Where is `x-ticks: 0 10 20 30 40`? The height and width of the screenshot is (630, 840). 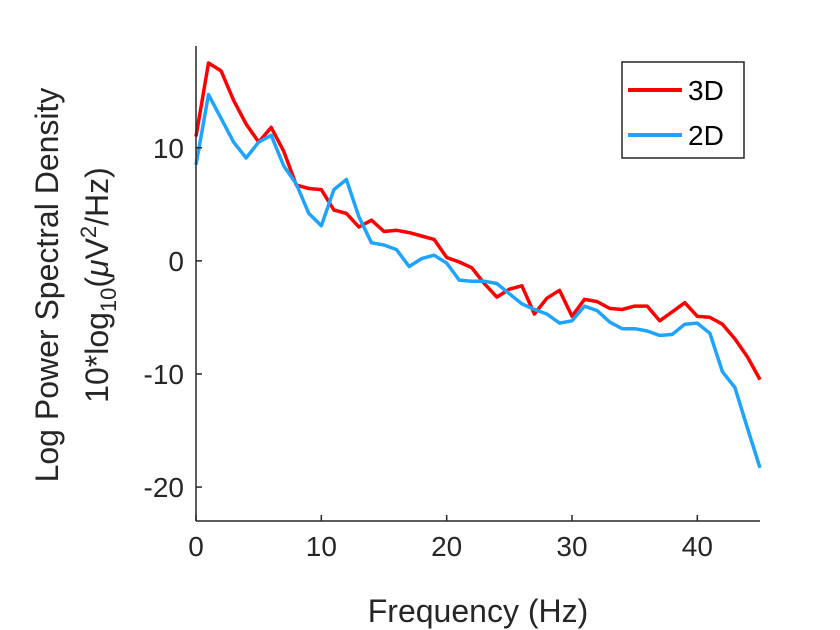
x-ticks: 0 10 20 30 40 is located at coordinates (450, 538).